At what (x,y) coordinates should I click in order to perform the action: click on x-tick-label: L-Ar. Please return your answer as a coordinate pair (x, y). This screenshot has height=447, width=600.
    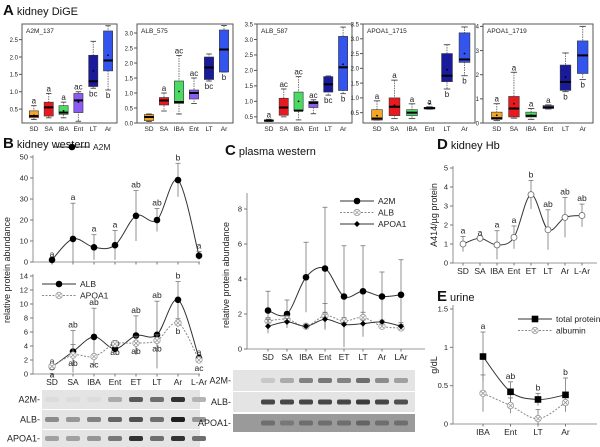
    Looking at the image, I should click on (582, 271).